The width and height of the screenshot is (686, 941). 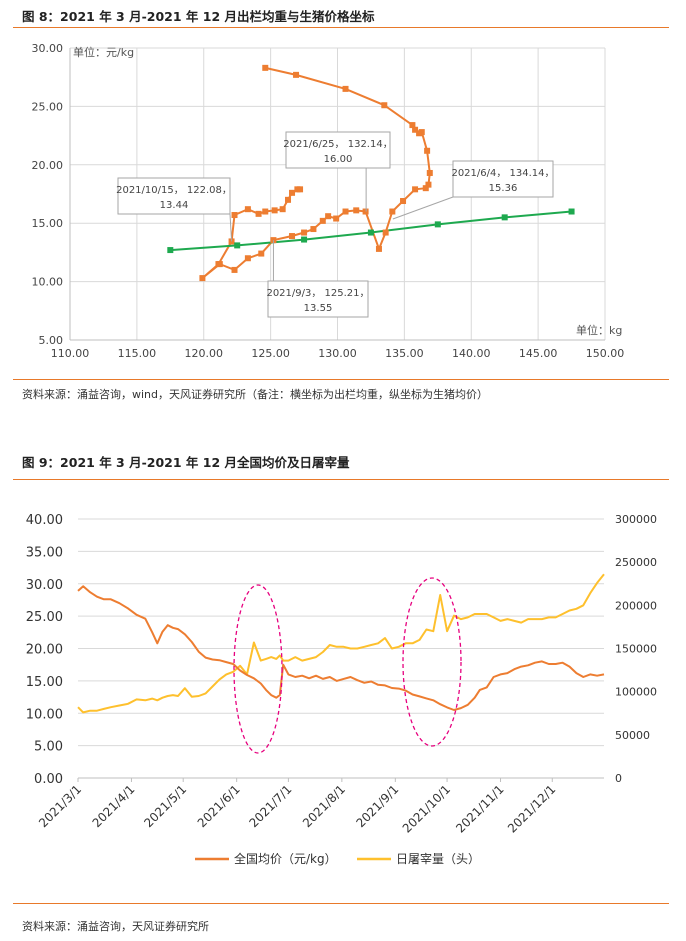 I want to click on chart8-x-tick: 140.00, so click(x=471, y=353).